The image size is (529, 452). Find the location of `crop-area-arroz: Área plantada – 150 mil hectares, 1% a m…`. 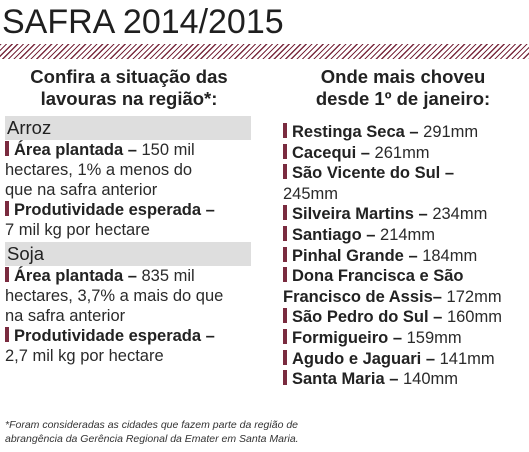

crop-area-arroz: Área plantada – 150 mil hectares, 1% a m… is located at coordinates (129, 170).